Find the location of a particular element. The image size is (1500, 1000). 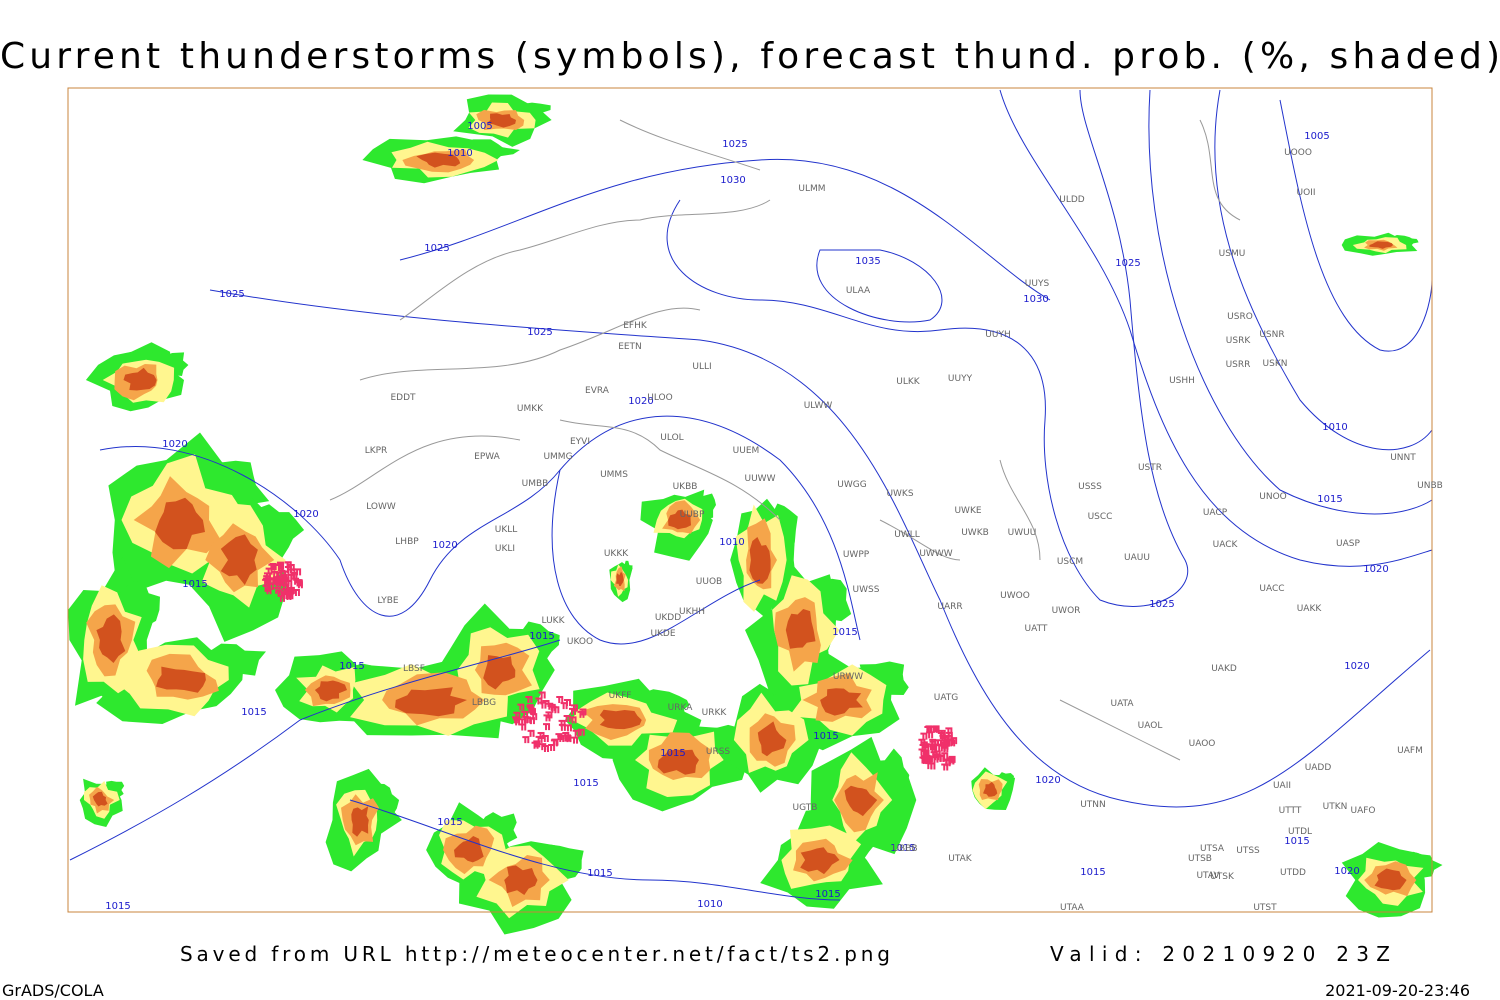

station-code: EFHK is located at coordinates (635, 326).